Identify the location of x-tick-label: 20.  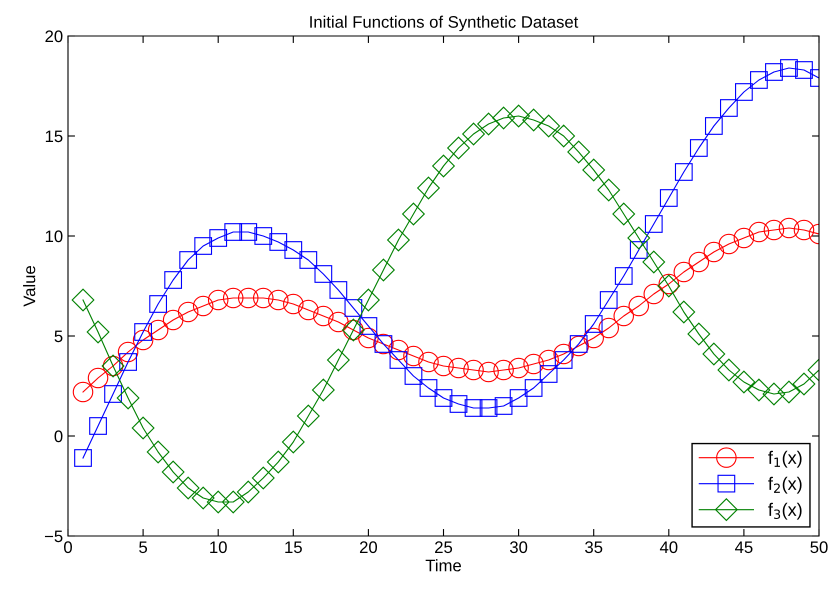
(369, 547).